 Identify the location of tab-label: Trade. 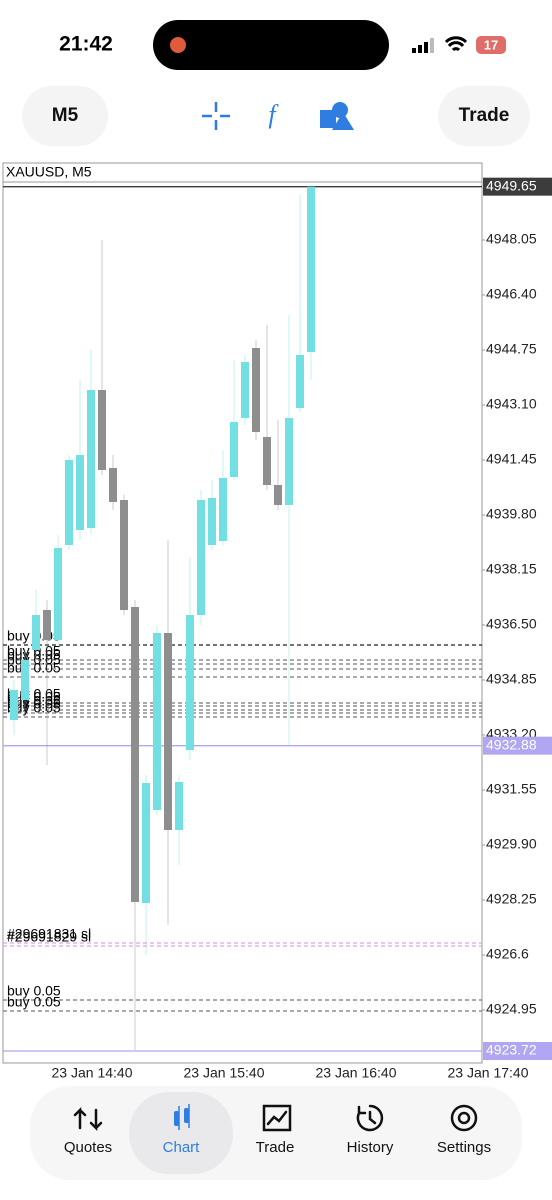
(275, 1147).